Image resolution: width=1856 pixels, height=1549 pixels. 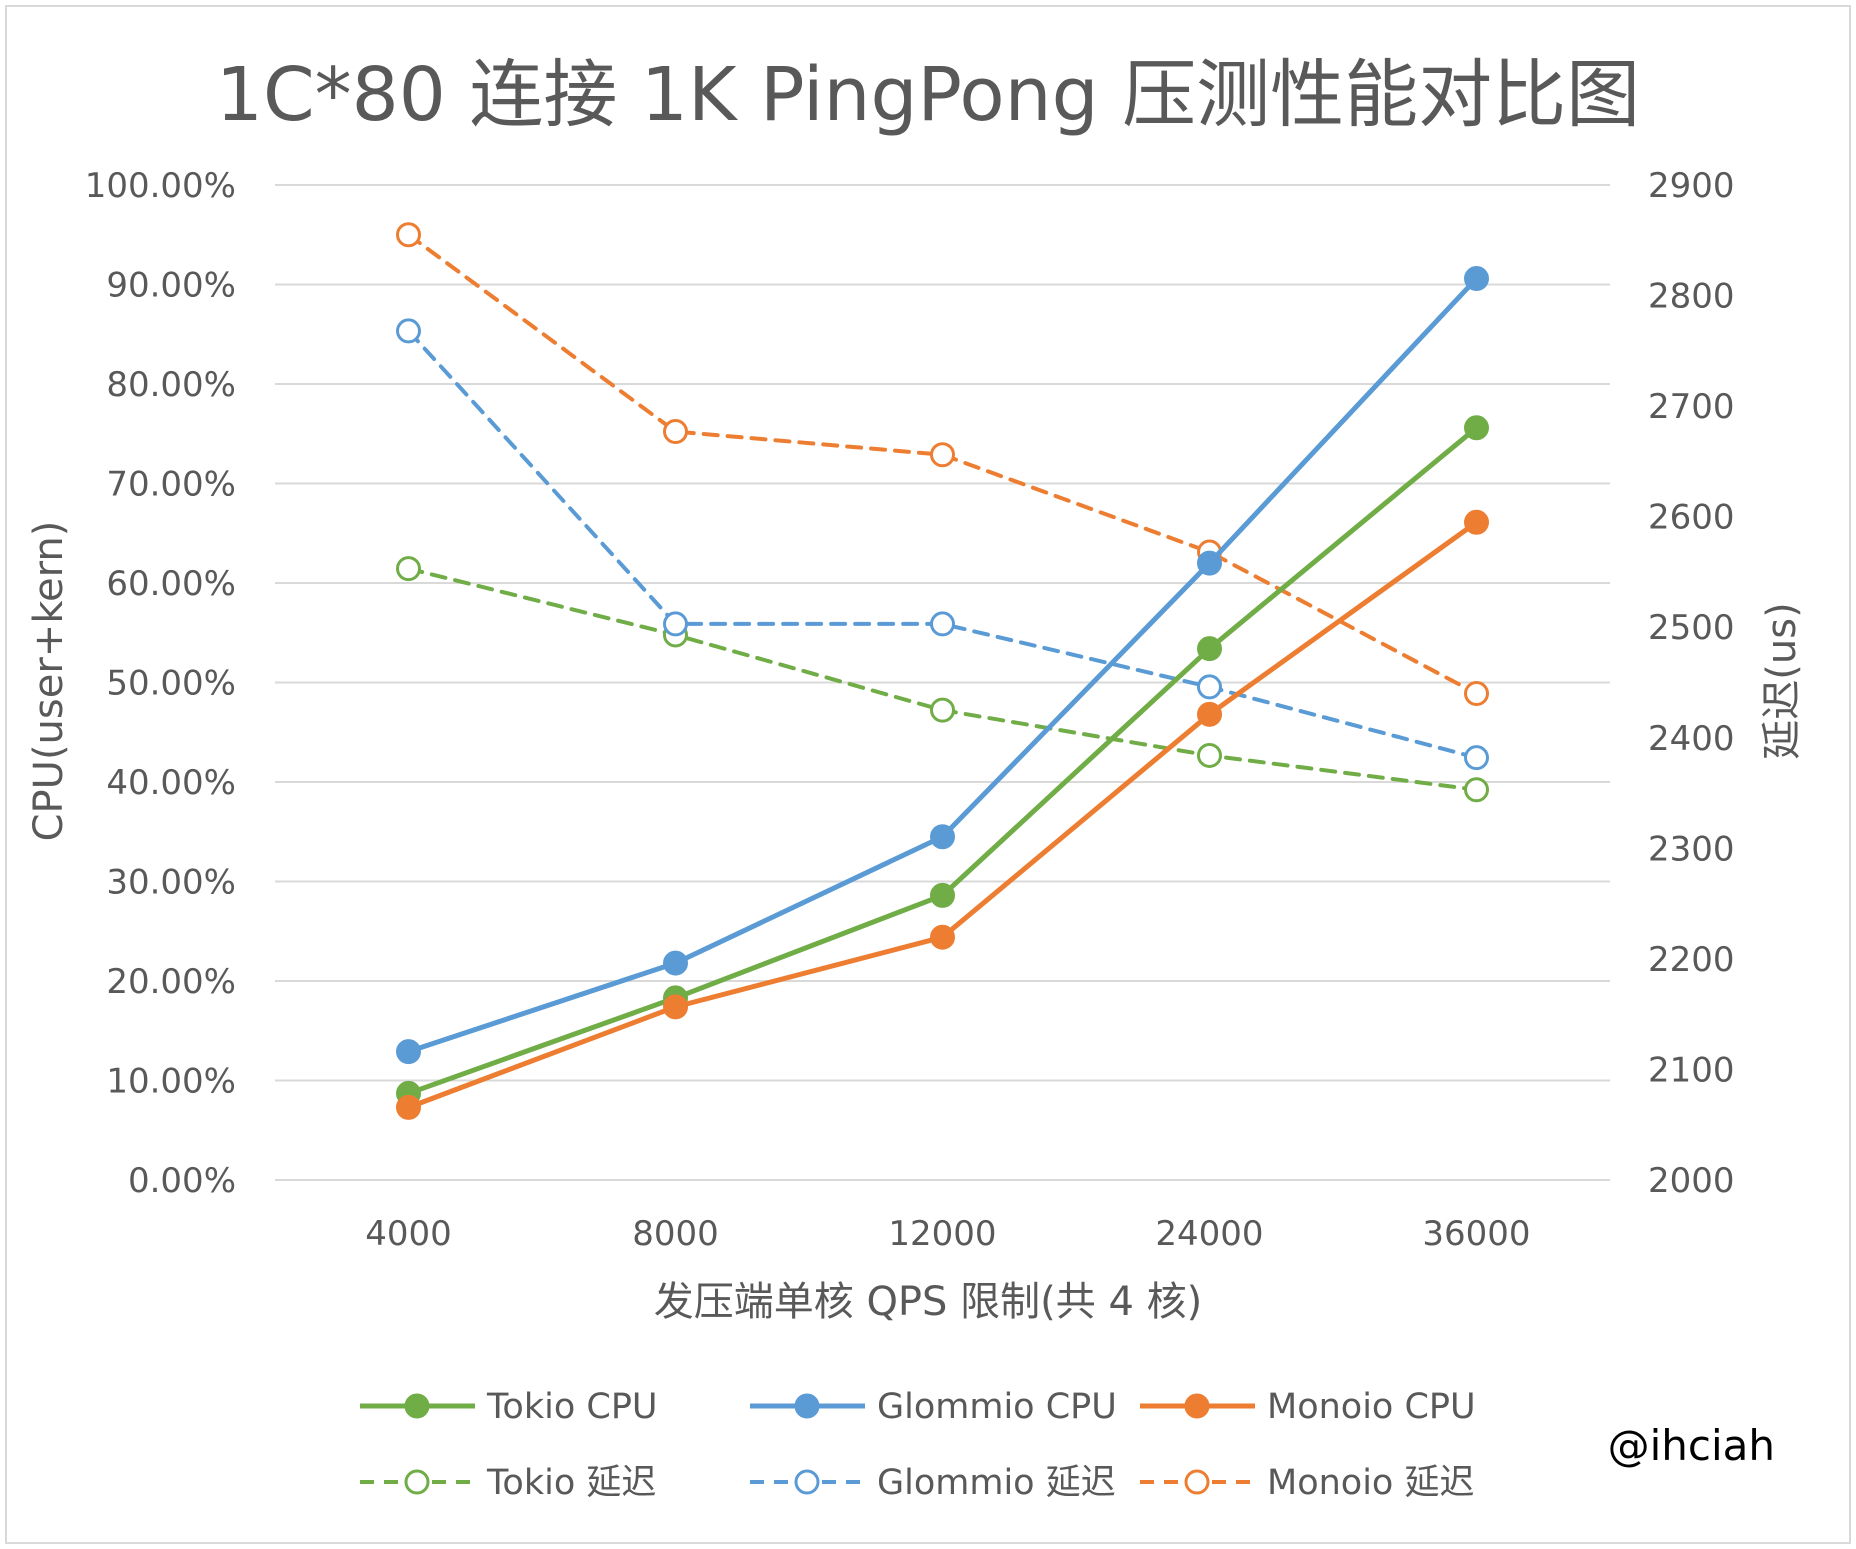 I want to click on legend-item: Tokio CPU, so click(x=509, y=1407).